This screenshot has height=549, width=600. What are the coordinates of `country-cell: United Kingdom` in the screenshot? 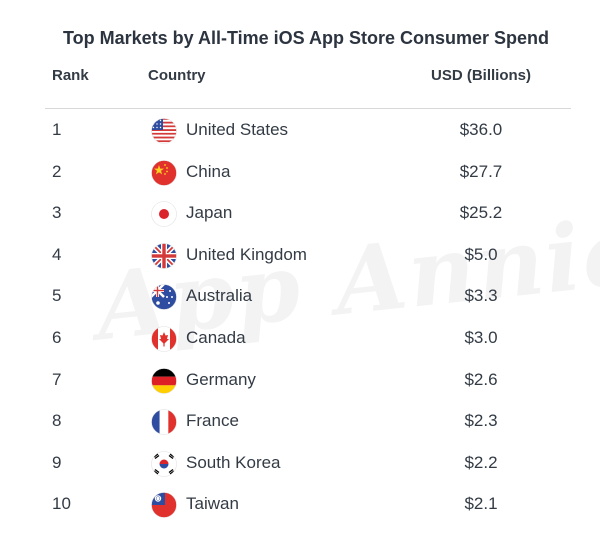 It's located at (246, 254).